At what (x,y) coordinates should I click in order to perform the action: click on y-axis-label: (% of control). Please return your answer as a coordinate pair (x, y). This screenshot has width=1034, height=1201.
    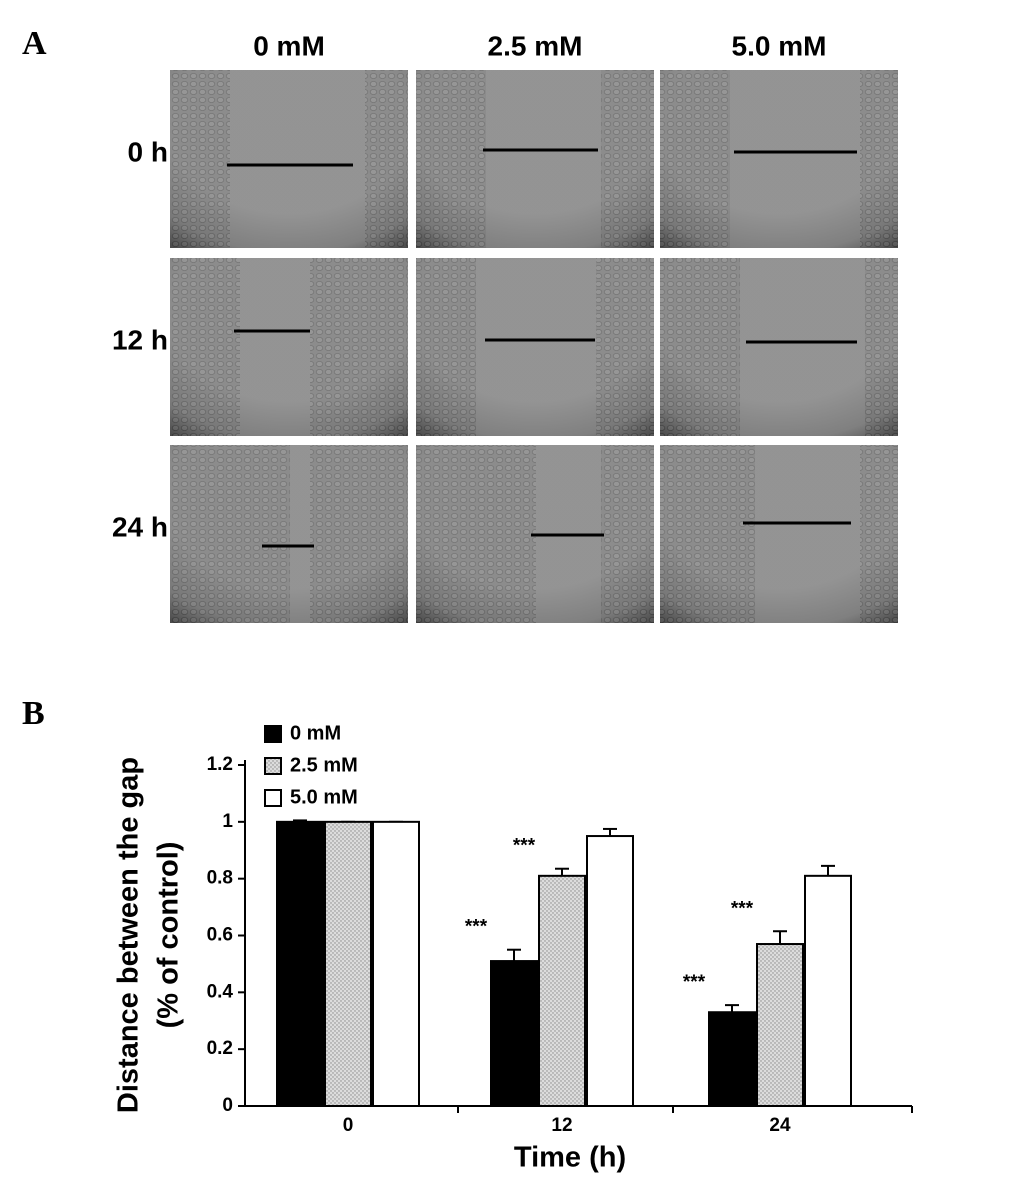
    Looking at the image, I should click on (169, 935).